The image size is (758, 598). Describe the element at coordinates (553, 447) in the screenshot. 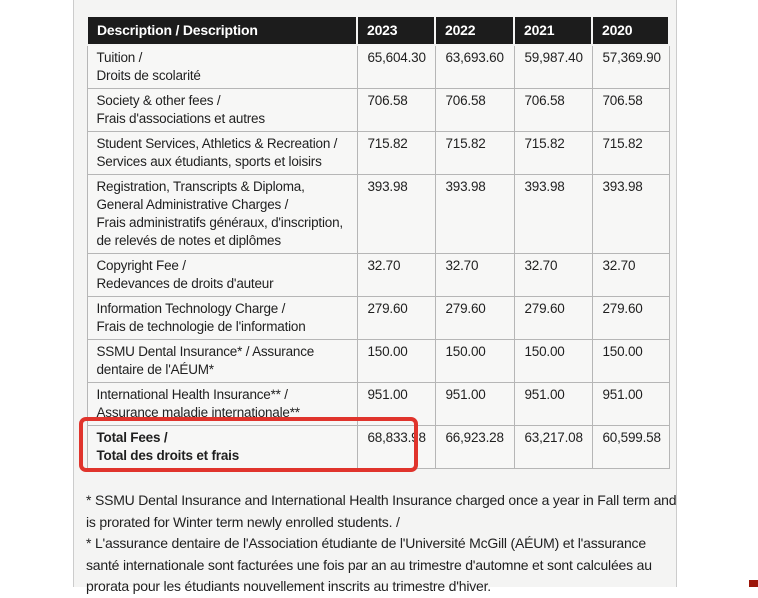

I see `fee-value: 63,217.08` at that location.